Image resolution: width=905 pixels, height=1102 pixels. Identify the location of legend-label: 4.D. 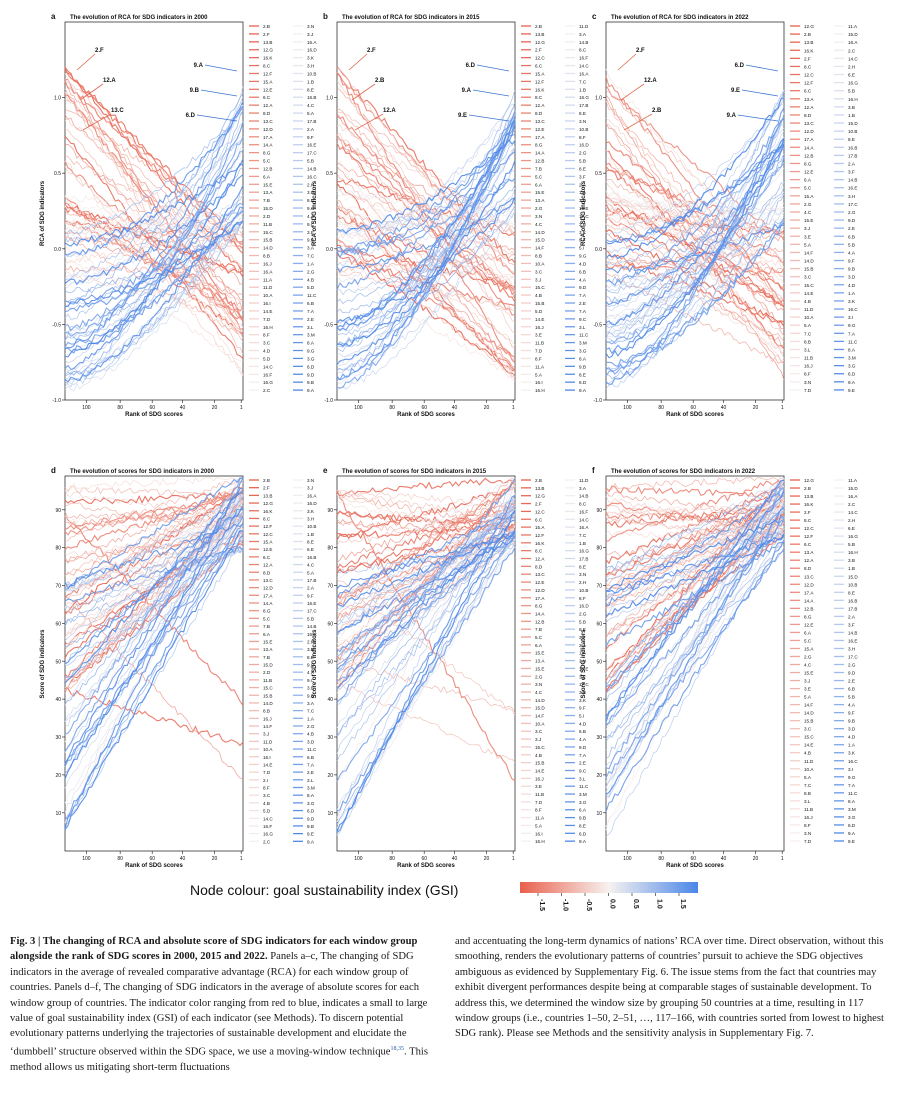
(852, 737).